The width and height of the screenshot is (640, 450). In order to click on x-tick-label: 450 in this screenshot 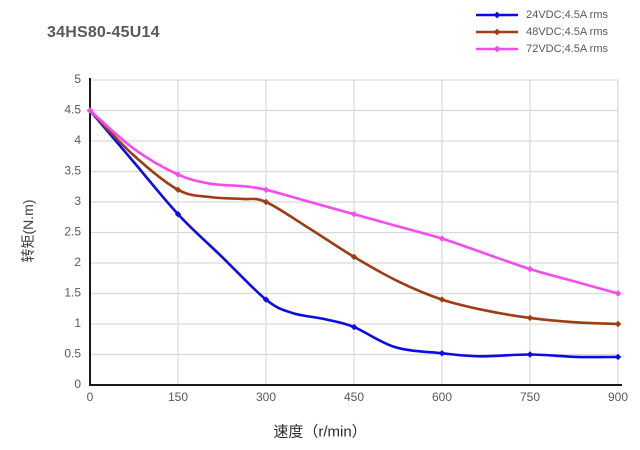, I will do `click(354, 397)`.